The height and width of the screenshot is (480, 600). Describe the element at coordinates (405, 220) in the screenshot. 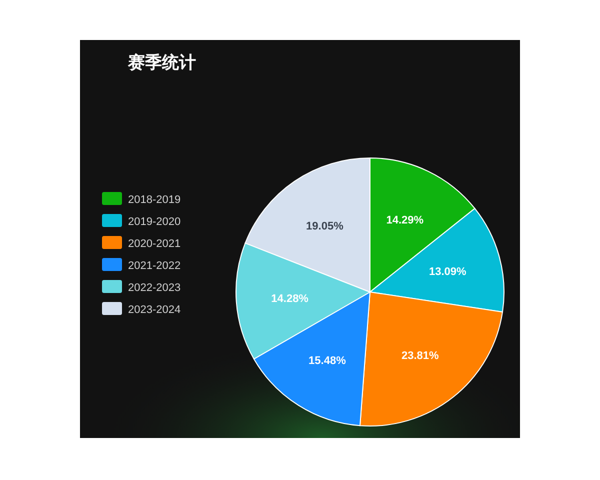

I see `data-label: 14.29%` at that location.